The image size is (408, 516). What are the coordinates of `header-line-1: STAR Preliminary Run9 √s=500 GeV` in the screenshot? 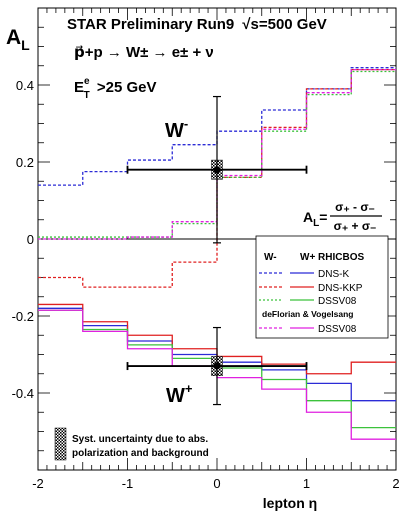 It's located at (197, 24).